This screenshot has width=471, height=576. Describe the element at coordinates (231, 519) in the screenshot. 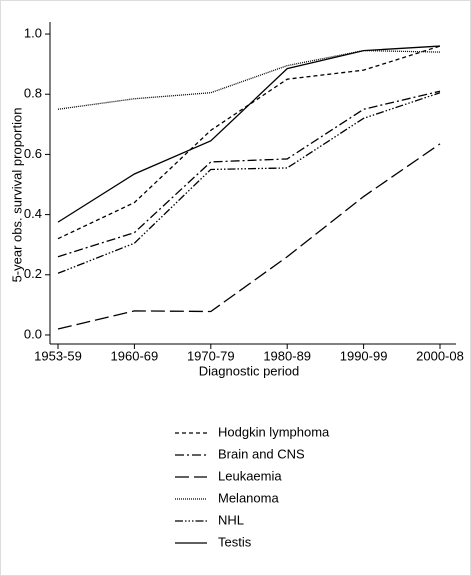

I see `legend-label: NHL` at that location.